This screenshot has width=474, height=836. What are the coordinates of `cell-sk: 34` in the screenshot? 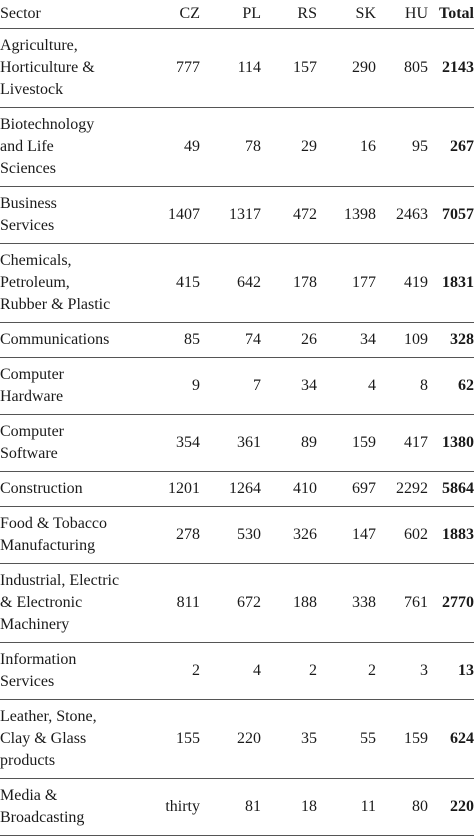 It's located at (368, 339).